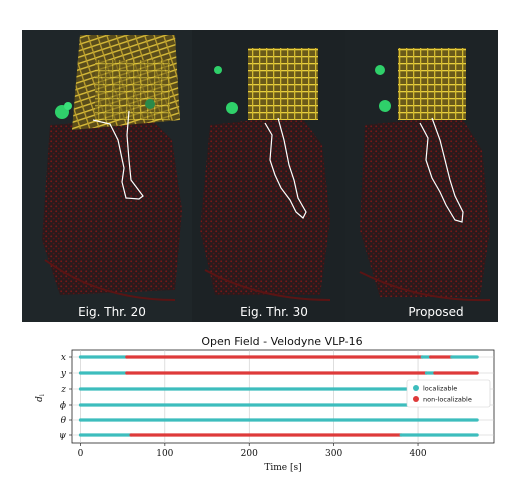  What do you see at coordinates (63, 406) in the screenshot?
I see `y-tick-label-3: ϕ` at bounding box center [63, 406].